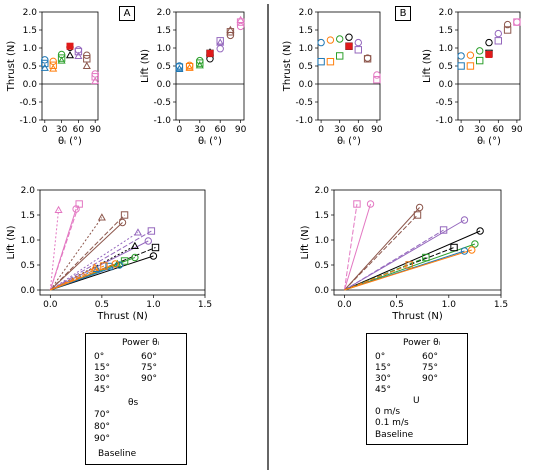 This screenshot has height=473, width=550. Describe the element at coordinates (383, 379) in the screenshot. I see `legend-right-30: 30°` at that location.